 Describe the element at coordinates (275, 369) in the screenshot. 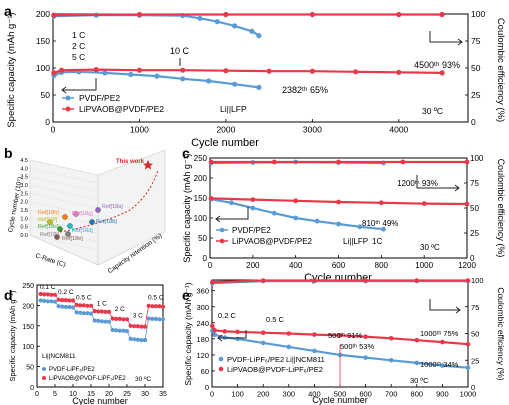

I see `panel-e-legend-lipvaob: LiPVAOB@PVDF-LiPF₆/PE2` at that location.